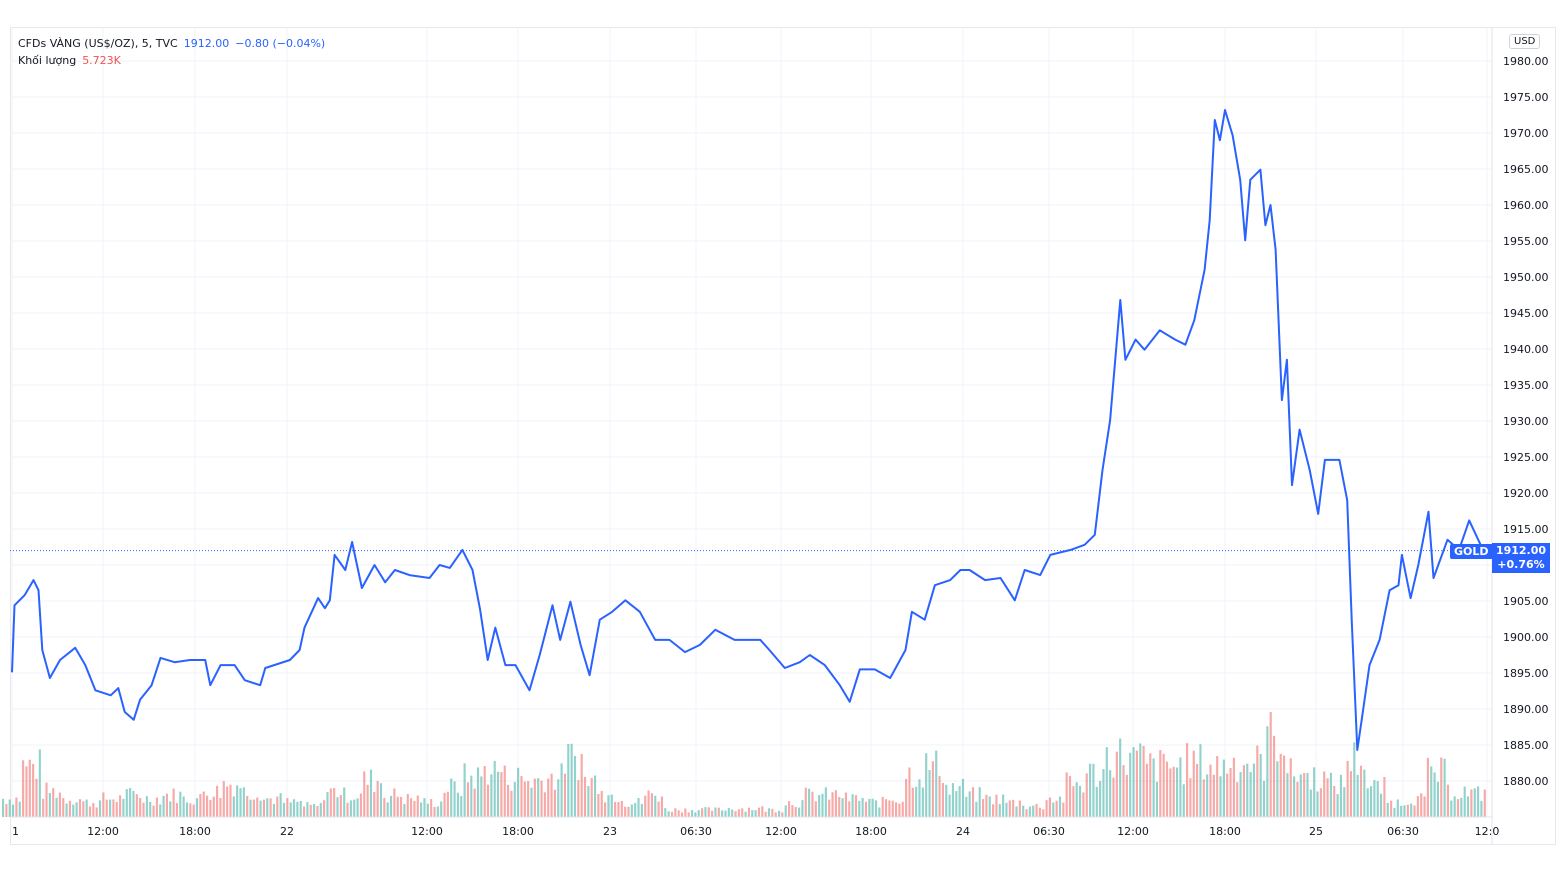  I want to click on volume-label: Khối lượng, so click(47, 60).